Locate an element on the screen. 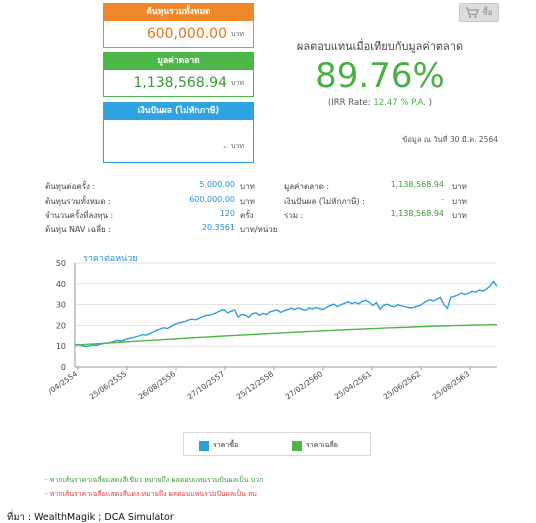  stat-avg-nav-label: ต้นทุน NAV เฉลี่ย : is located at coordinates (78, 229).